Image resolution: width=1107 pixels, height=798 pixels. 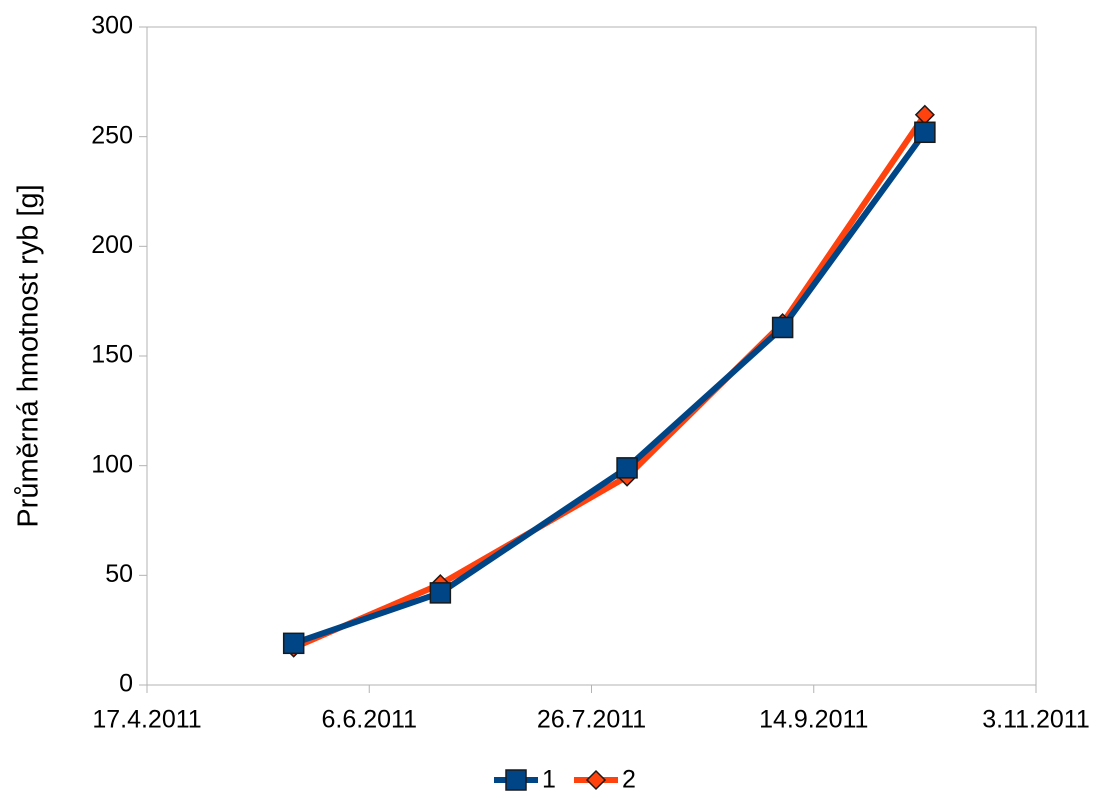 What do you see at coordinates (369, 720) in the screenshot?
I see `x-tick-label: 6.6.2011` at bounding box center [369, 720].